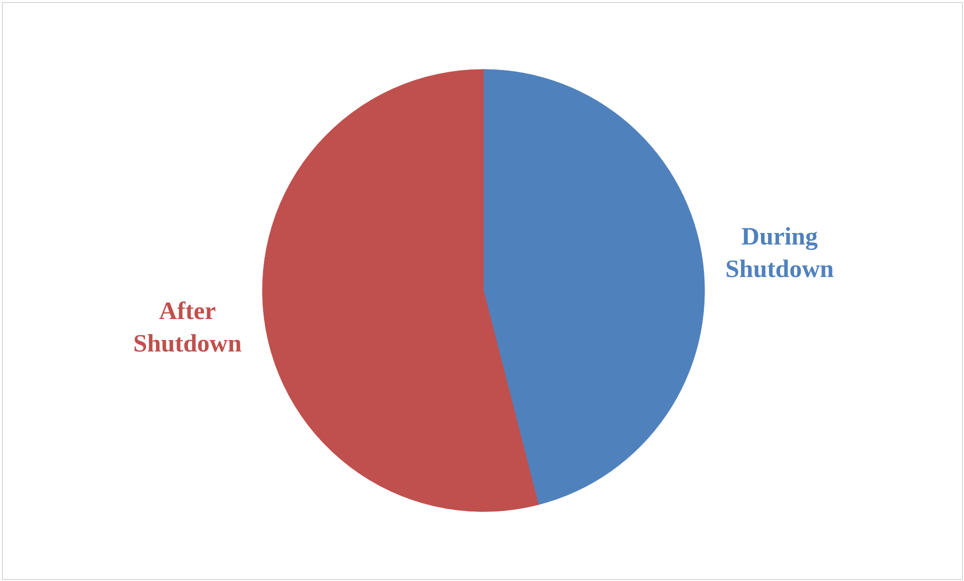  I want to click on slice-label: During Shutdown, so click(779, 253).